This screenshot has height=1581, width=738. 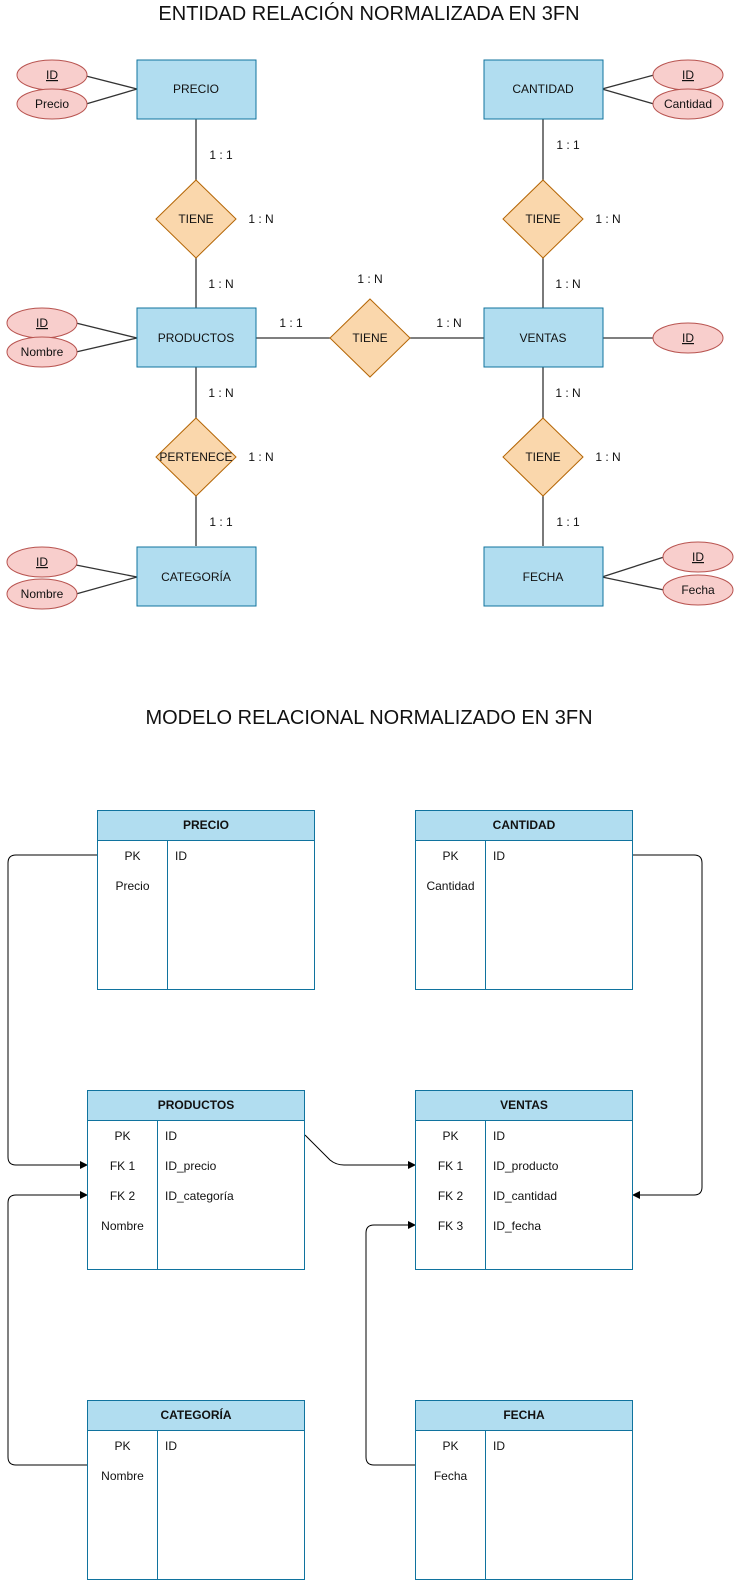 I want to click on entity-cantidad: CANTIDAD, so click(x=543, y=89).